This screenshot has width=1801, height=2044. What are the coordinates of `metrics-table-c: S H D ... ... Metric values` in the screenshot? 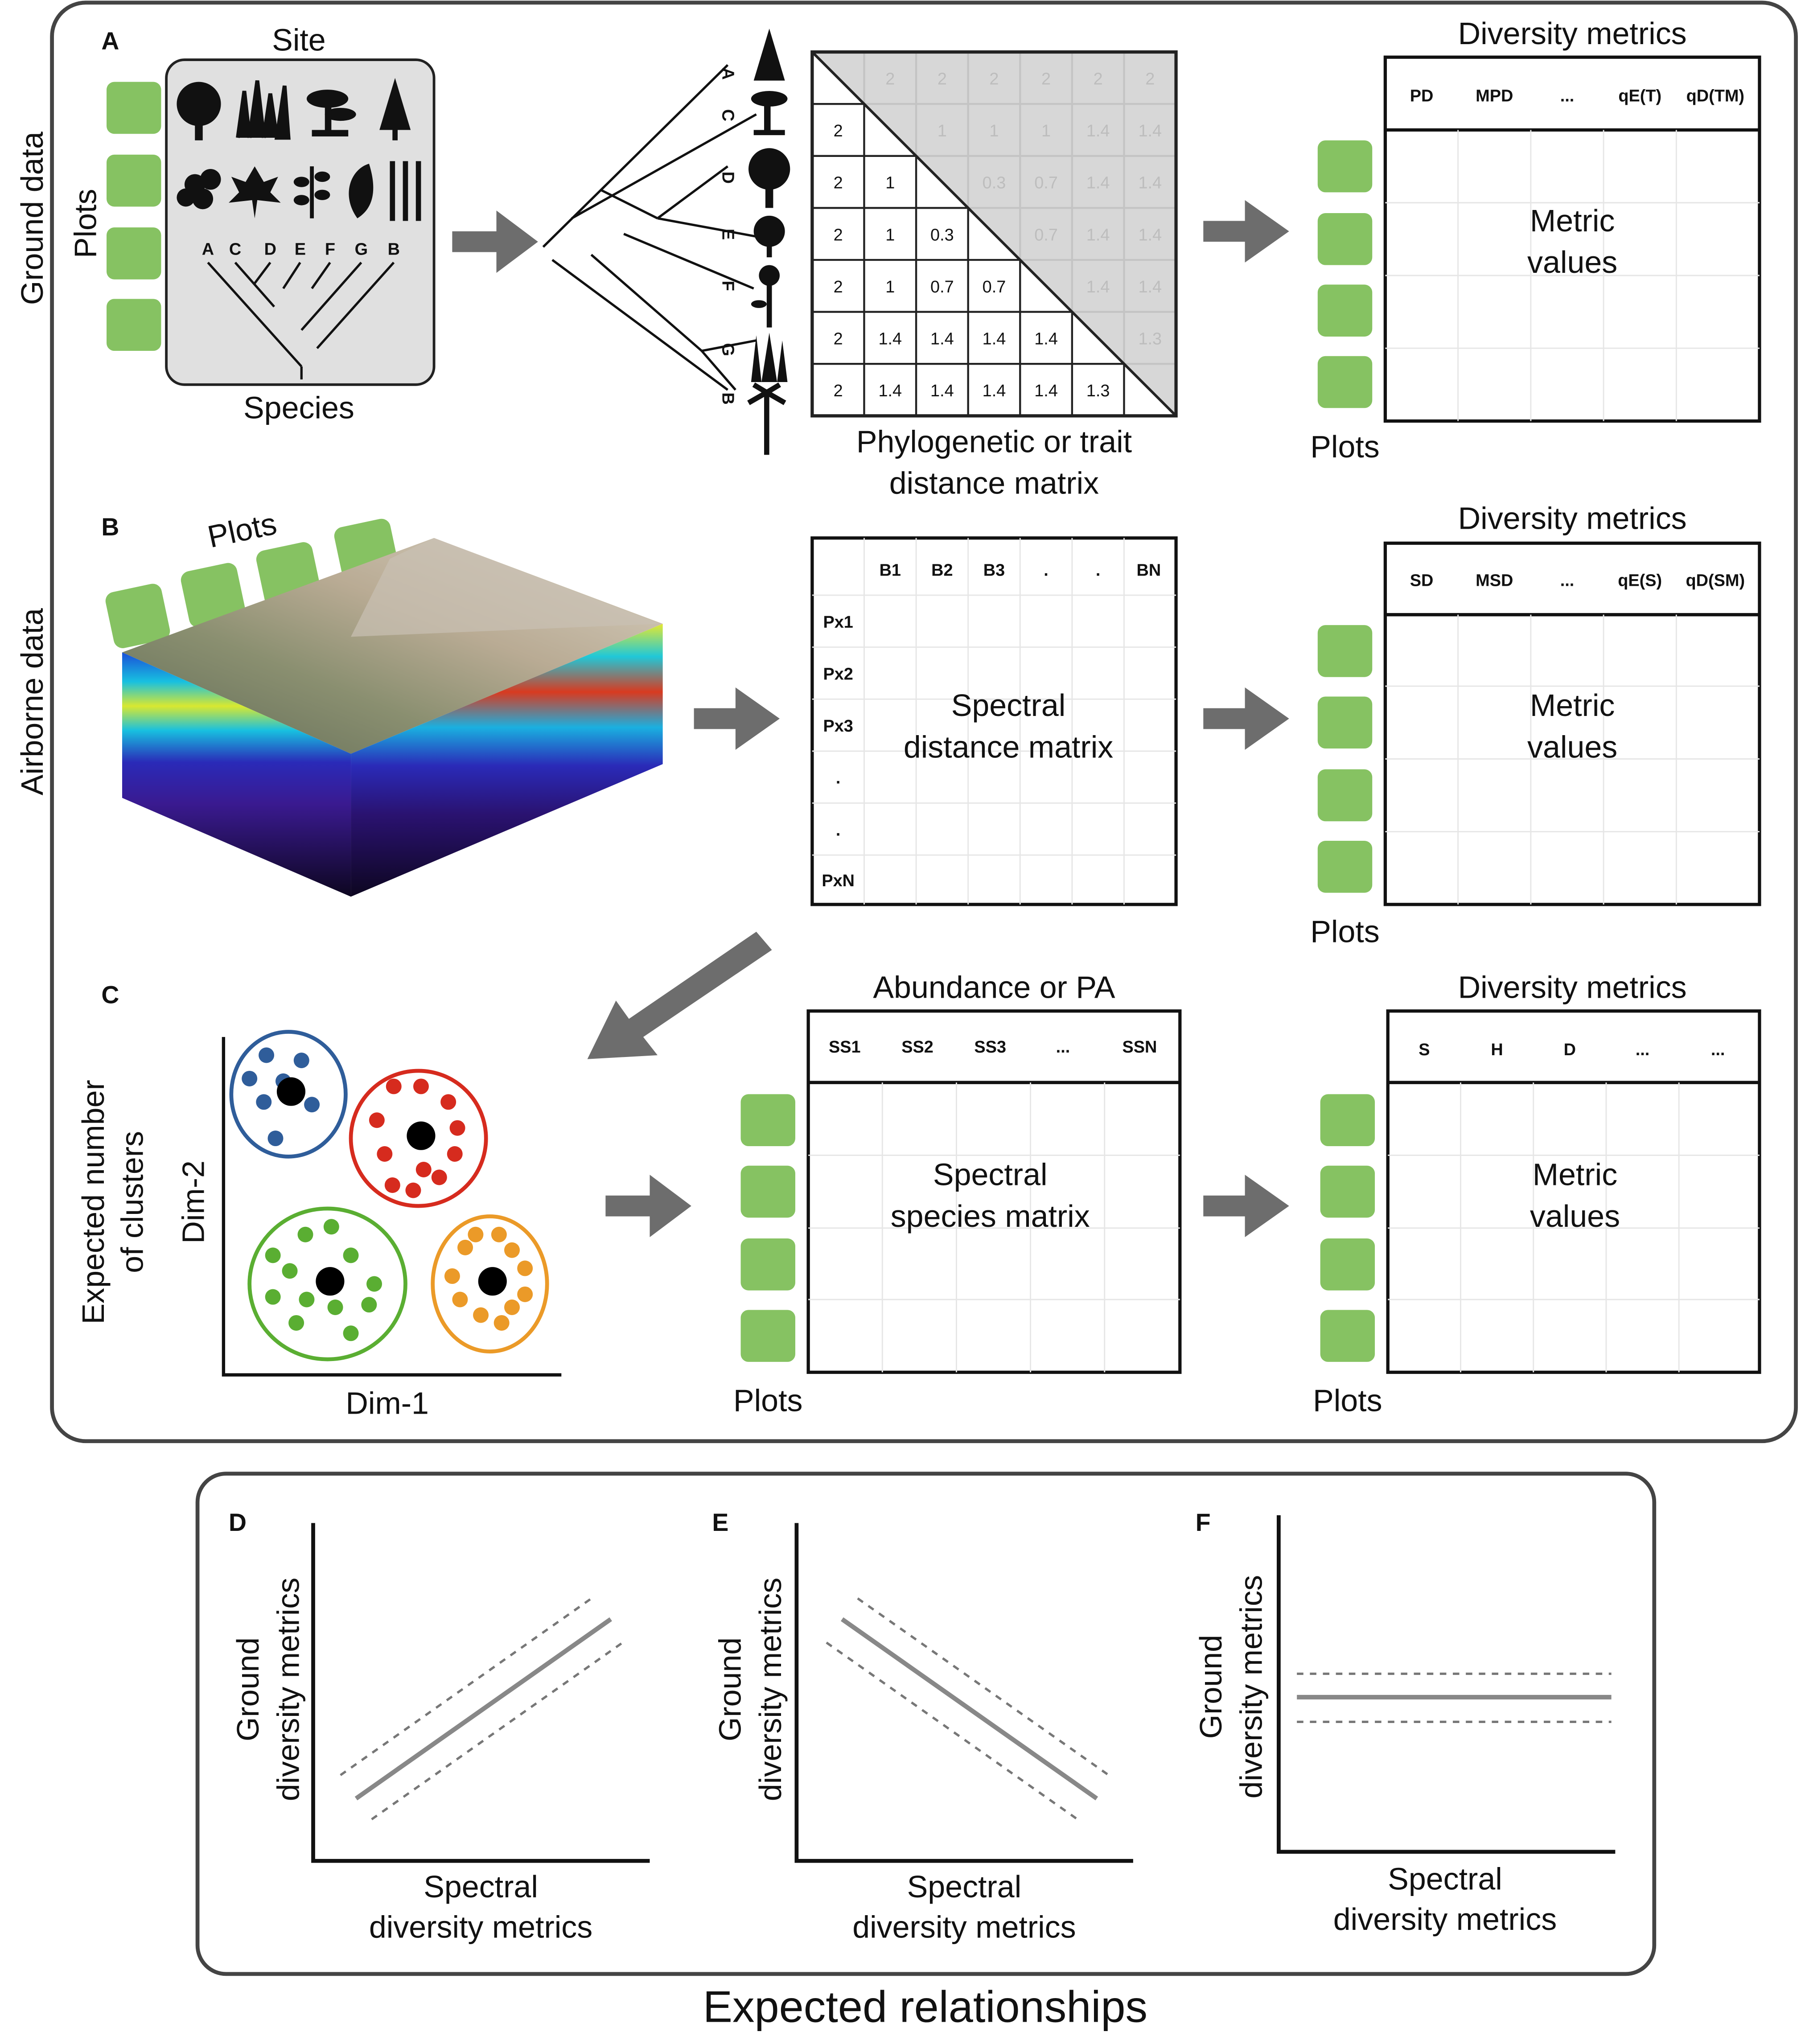 It's located at (1573, 1191).